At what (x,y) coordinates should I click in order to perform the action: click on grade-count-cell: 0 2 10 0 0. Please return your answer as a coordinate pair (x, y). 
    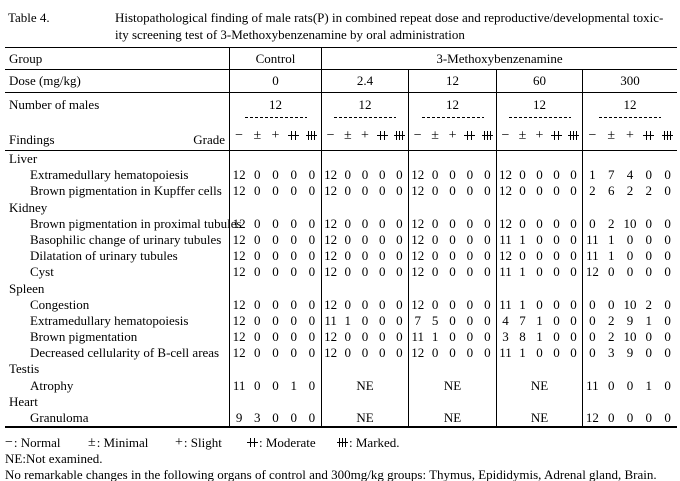
    Looking at the image, I should click on (629, 337).